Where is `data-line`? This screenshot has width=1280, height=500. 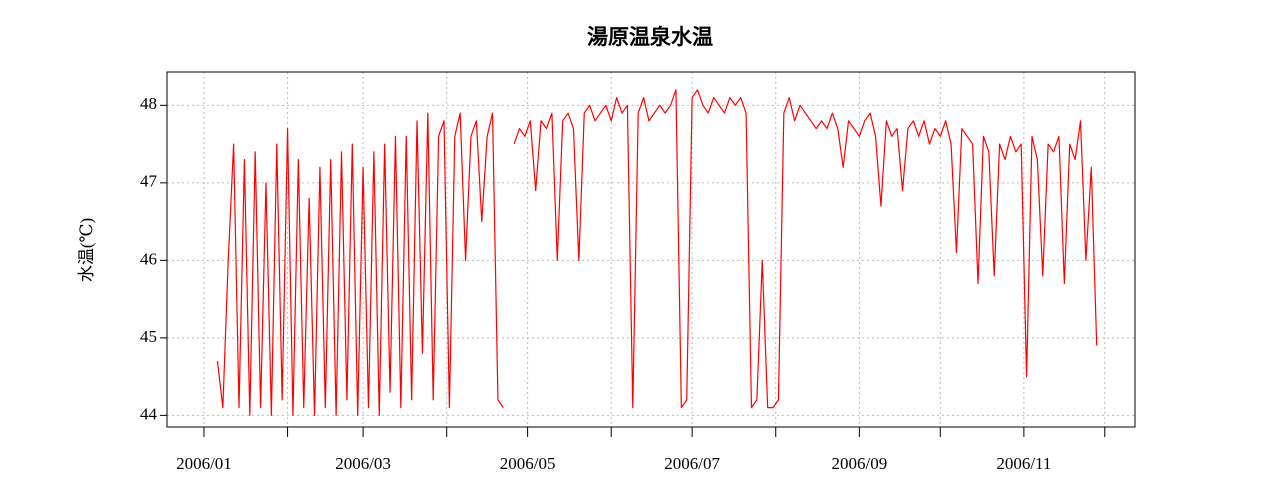 data-line is located at coordinates (360, 264).